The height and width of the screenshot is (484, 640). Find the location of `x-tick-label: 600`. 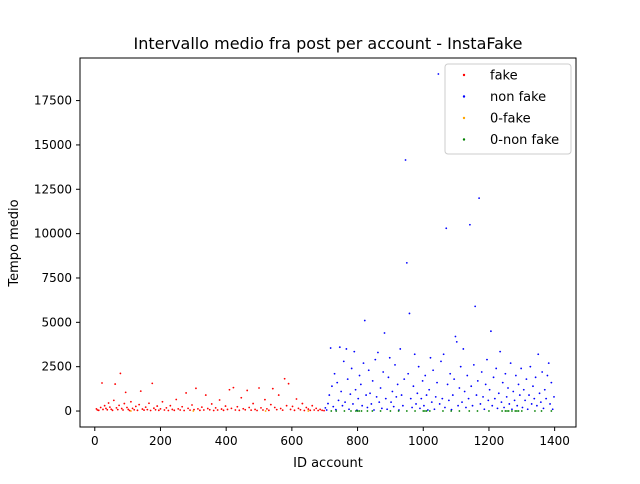

x-tick-label: 600 is located at coordinates (291, 441).